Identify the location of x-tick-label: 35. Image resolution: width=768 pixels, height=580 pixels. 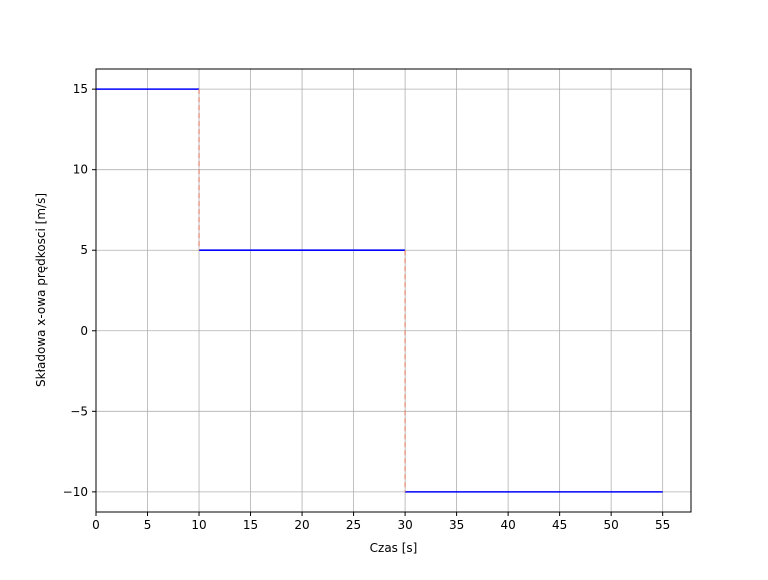
(456, 525).